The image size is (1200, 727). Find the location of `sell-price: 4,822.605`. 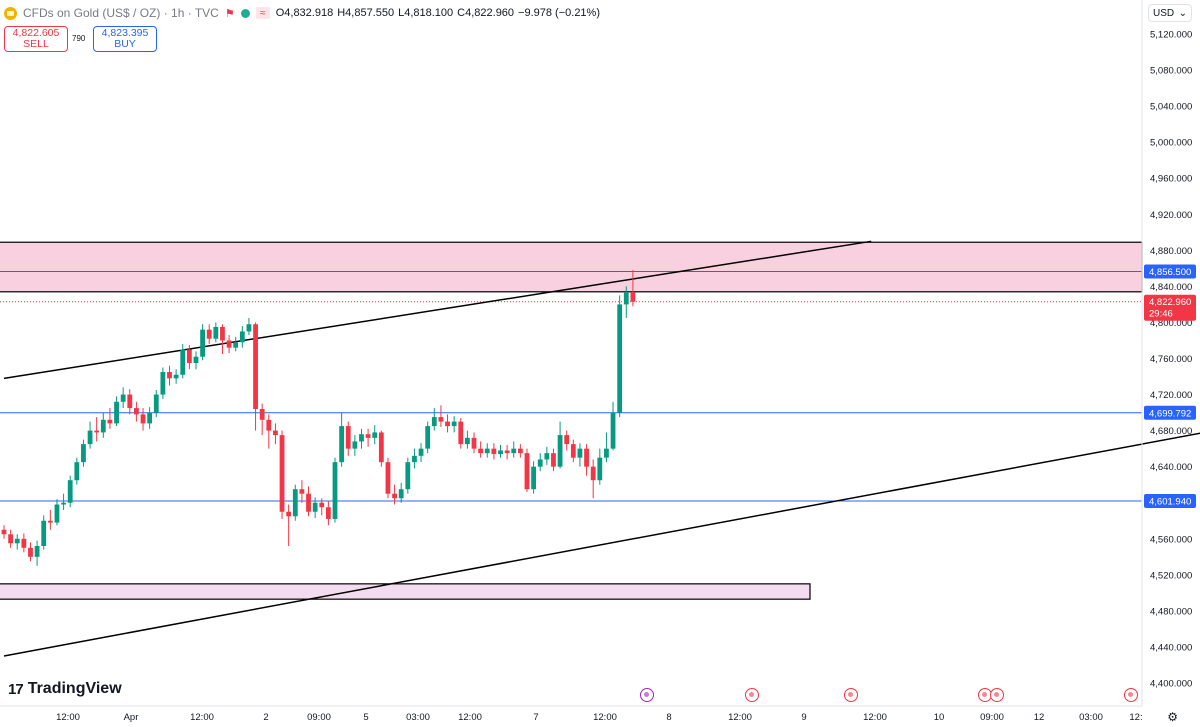

sell-price: 4,822.605 is located at coordinates (36, 33).